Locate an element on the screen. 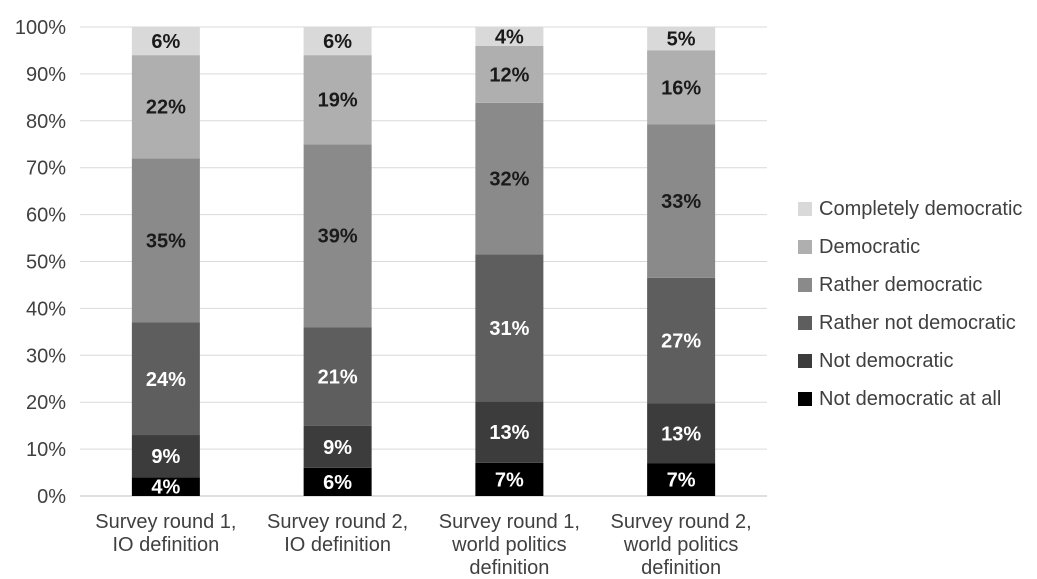 Image resolution: width=1037 pixels, height=579 pixels. legend-item: Democratic is located at coordinates (910, 247).